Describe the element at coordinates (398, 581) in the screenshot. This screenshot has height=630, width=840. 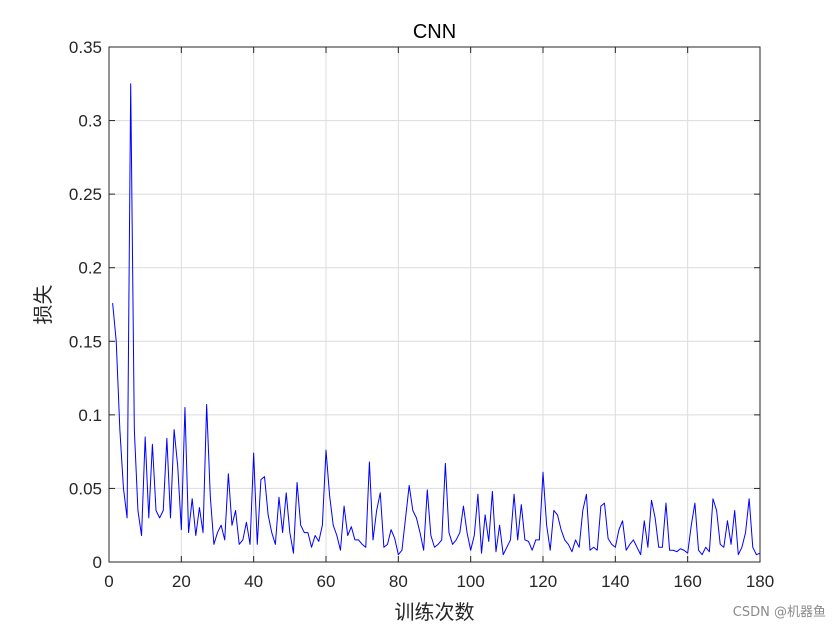
I see `x-tick-label: 80` at that location.